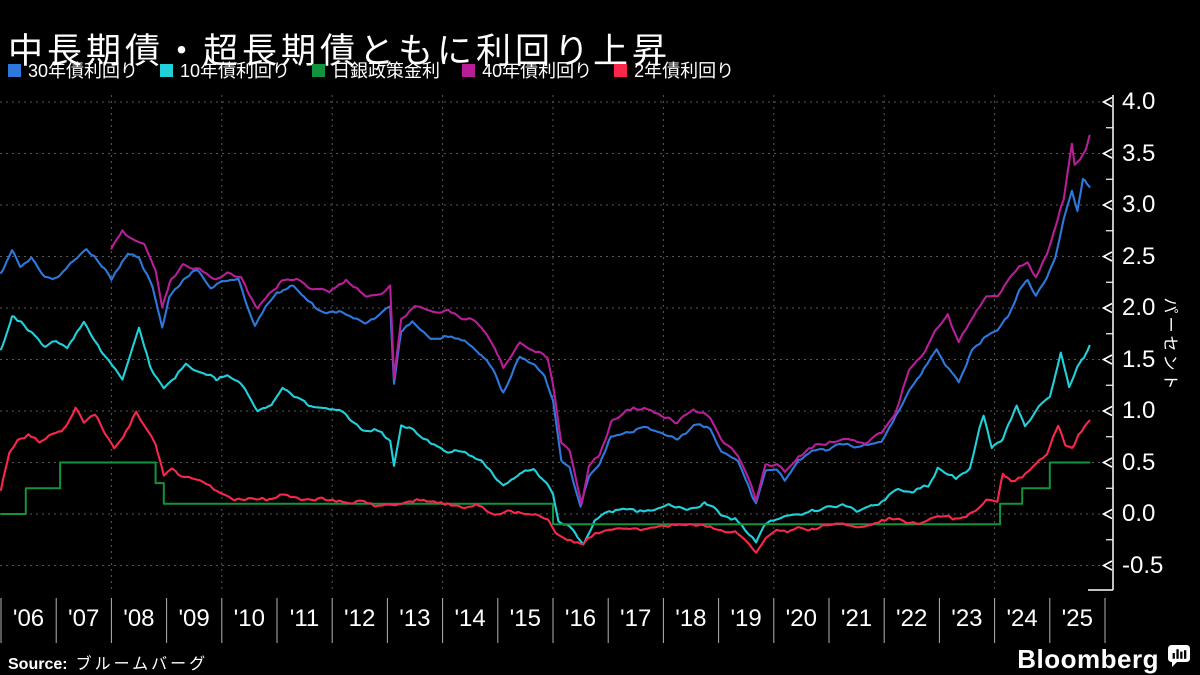 The width and height of the screenshot is (1200, 675). Describe the element at coordinates (856, 618) in the screenshot. I see `x-axis-tick-label: '21` at that location.